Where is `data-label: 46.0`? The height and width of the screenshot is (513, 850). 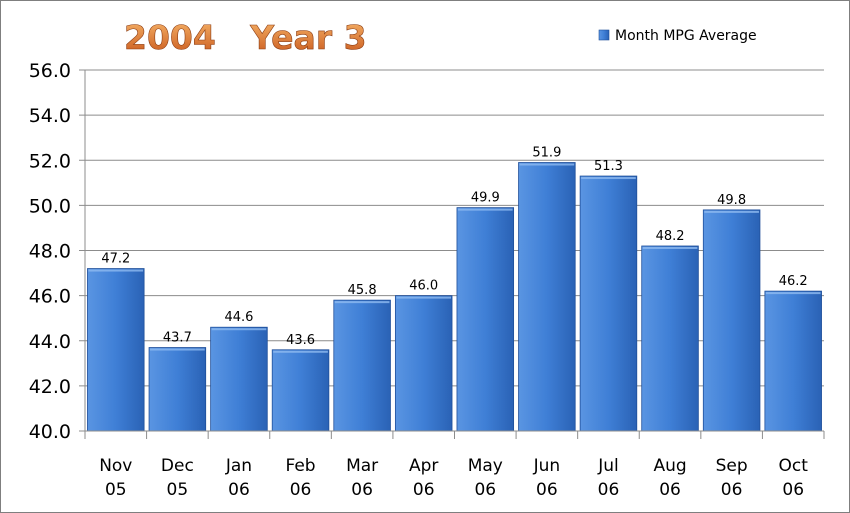
data-label: 46.0 is located at coordinates (423, 286).